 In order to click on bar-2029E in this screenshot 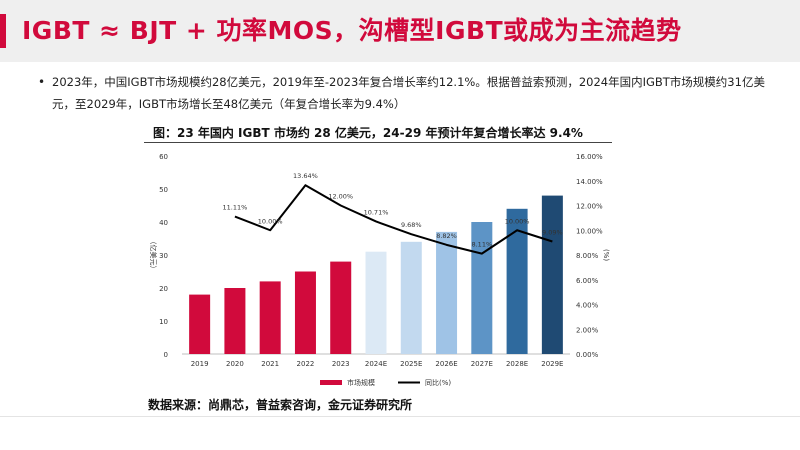, I will do `click(552, 274)`.